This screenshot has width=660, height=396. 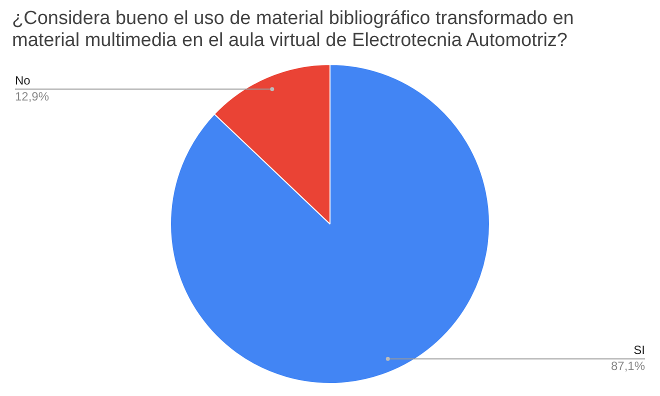 What do you see at coordinates (293, 30) in the screenshot?
I see `chart-title: ¿Considera bueno el uso de material bibliográfico transformado en material multimedia en el aula virtual de Electrotecnia Automotriz?` at bounding box center [293, 30].